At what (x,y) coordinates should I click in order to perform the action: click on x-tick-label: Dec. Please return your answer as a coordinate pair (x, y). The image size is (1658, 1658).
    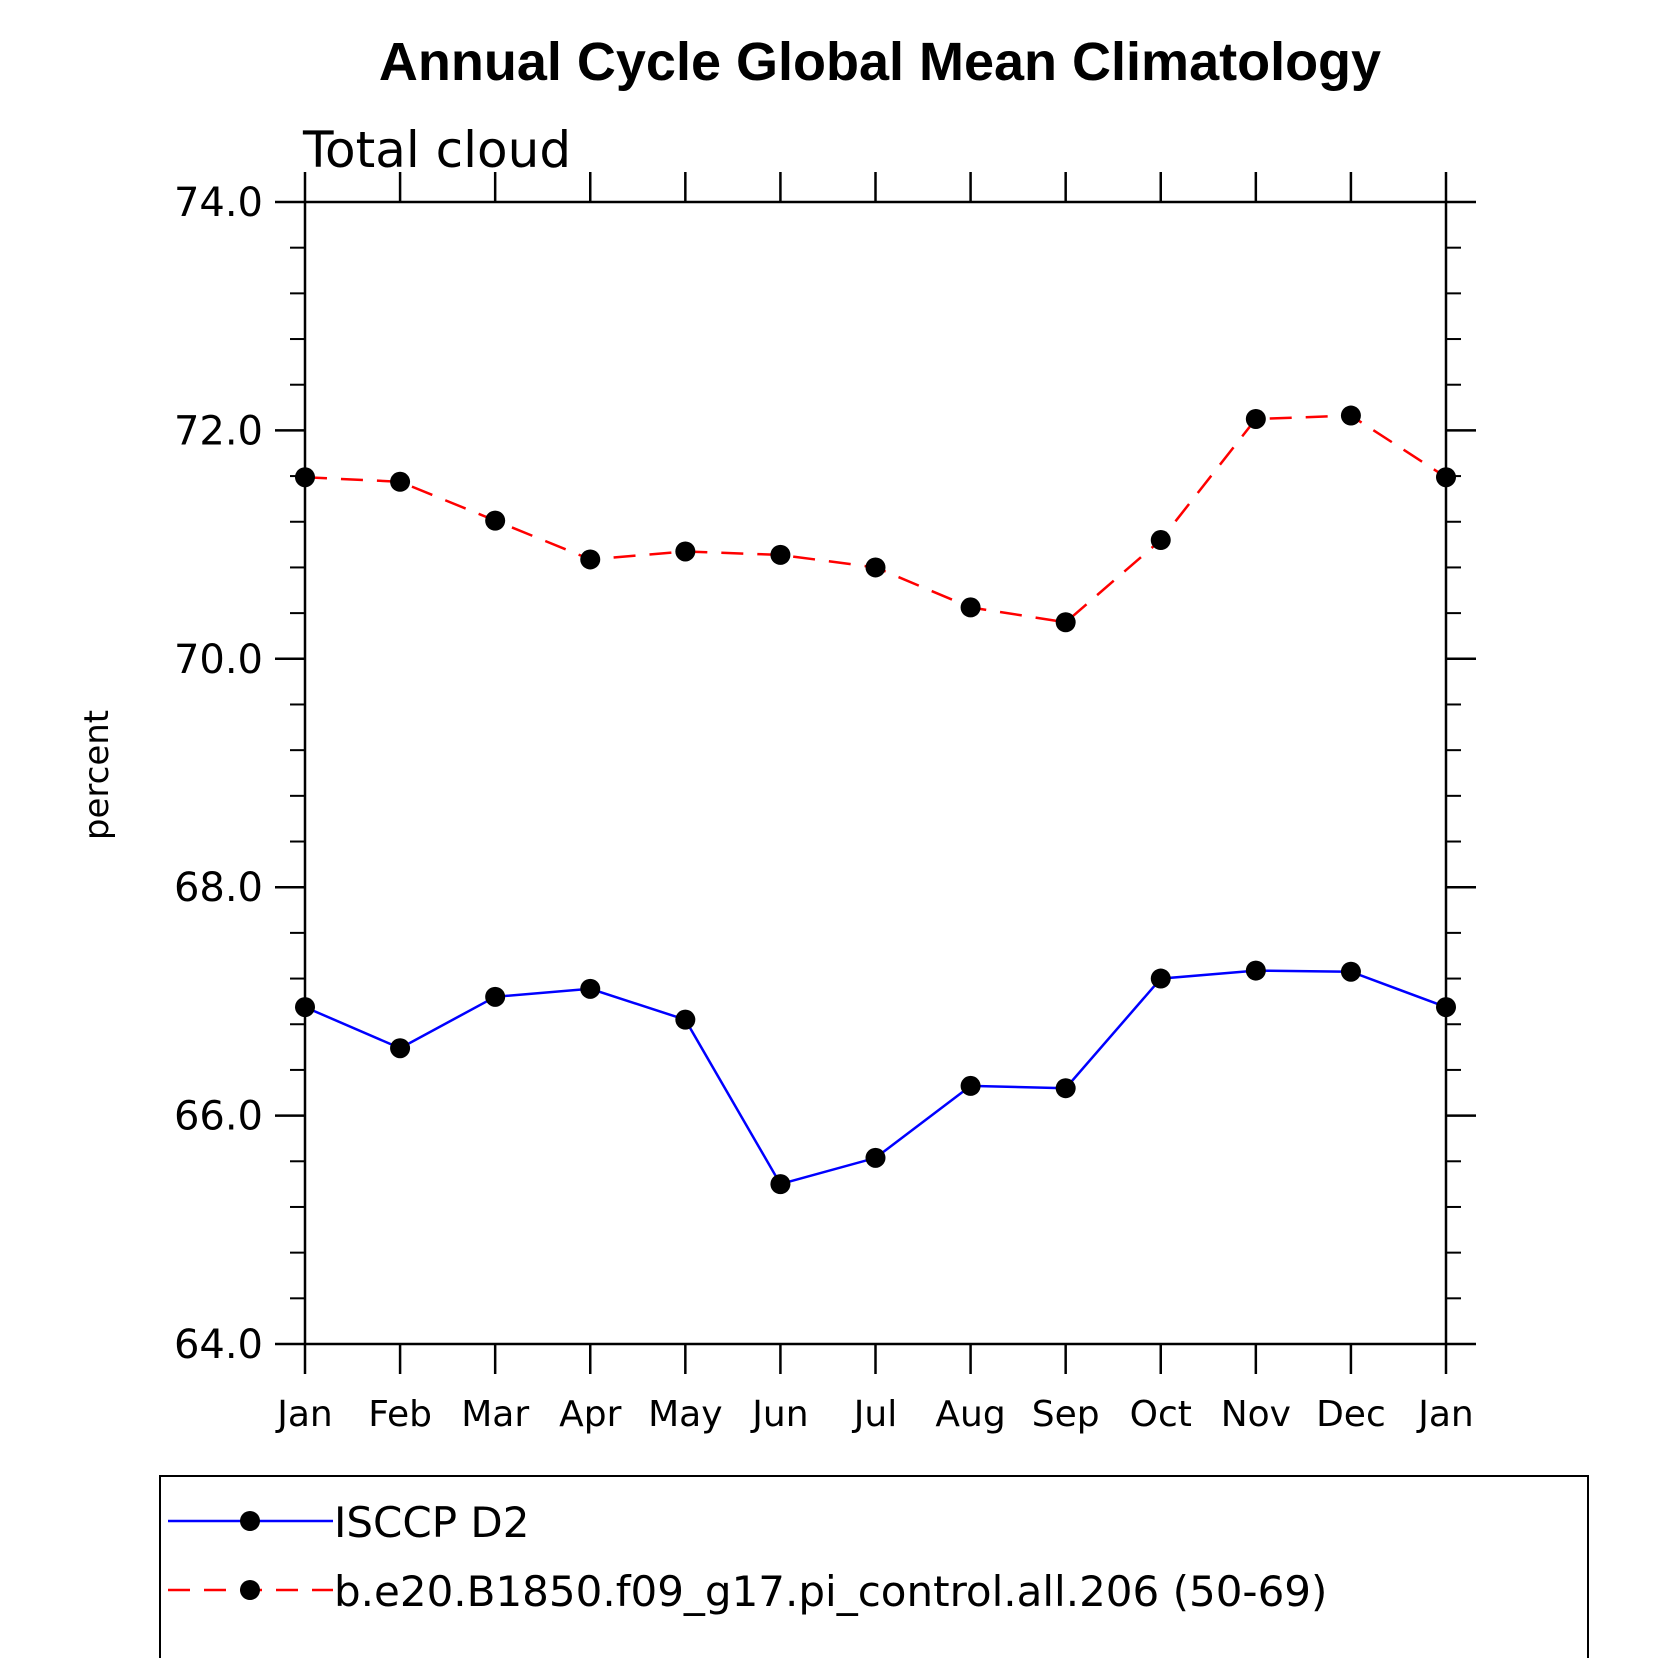
    Looking at the image, I should click on (1351, 1414).